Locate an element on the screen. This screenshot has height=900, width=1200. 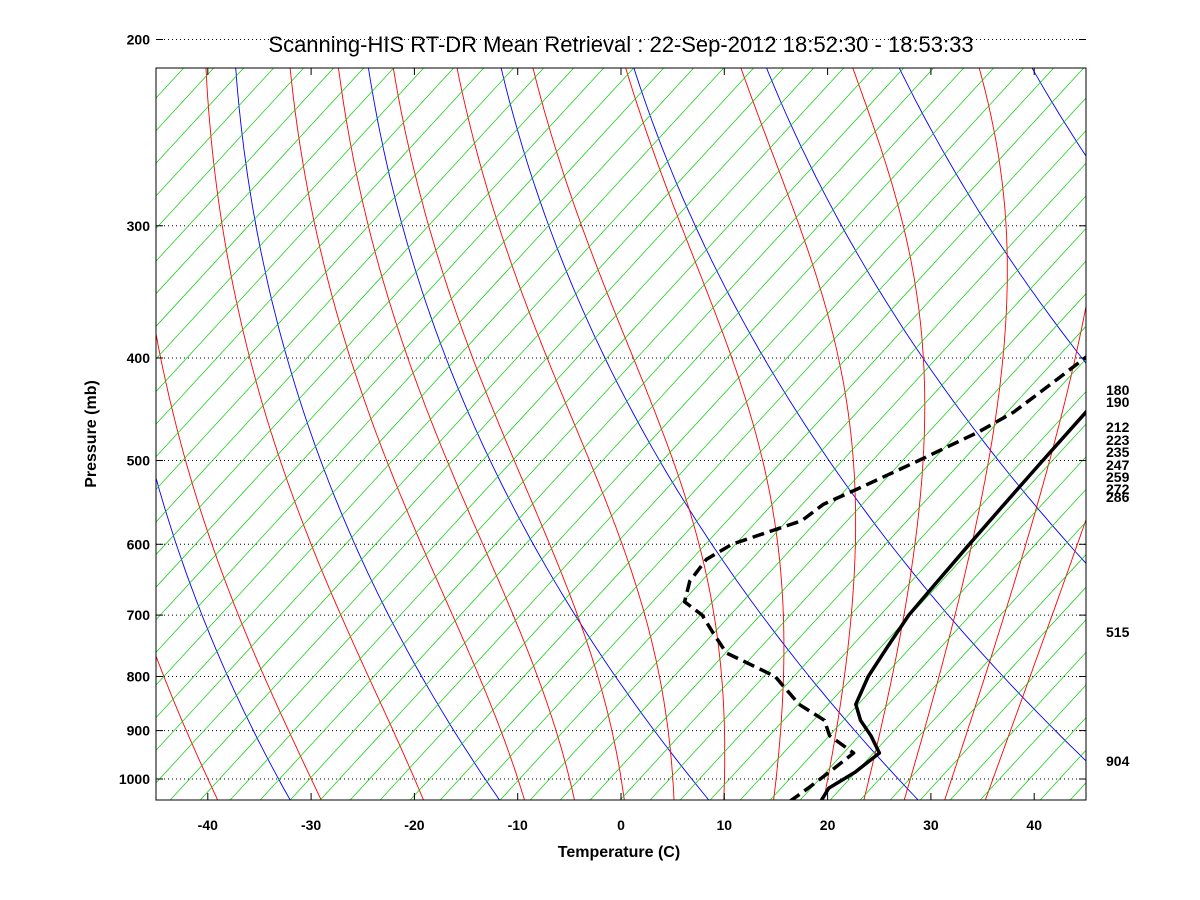
right-level-label: 180 is located at coordinates (1118, 390).